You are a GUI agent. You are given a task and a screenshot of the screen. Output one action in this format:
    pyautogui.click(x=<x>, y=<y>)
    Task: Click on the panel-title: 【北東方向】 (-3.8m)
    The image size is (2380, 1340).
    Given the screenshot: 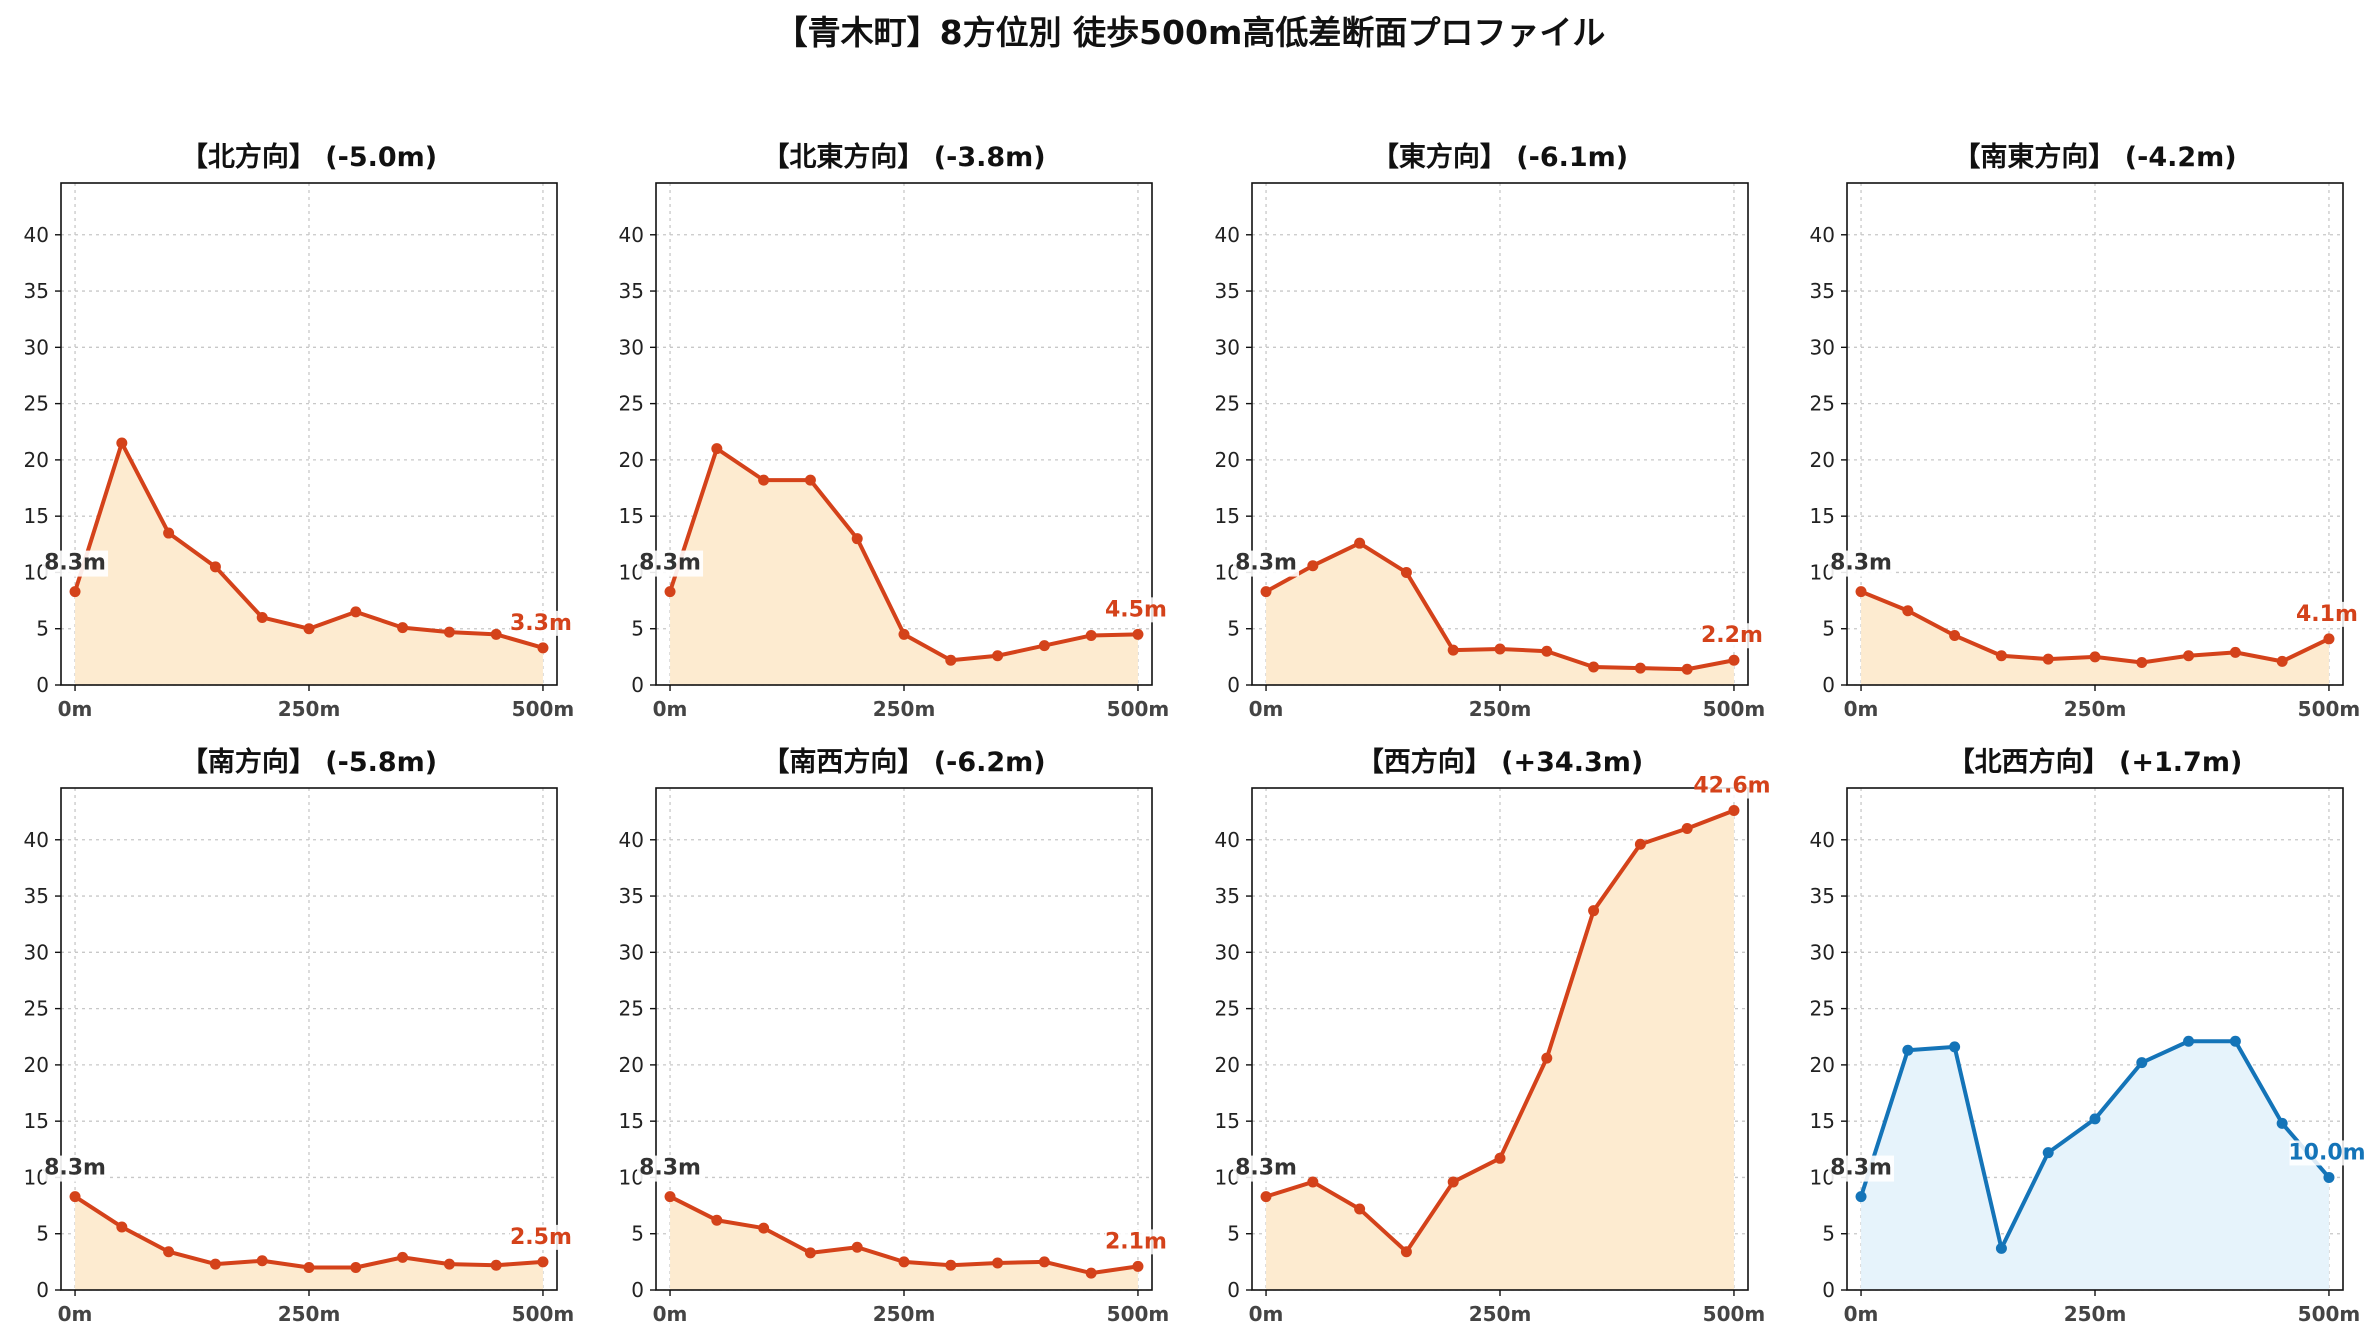 What is the action you would take?
    pyautogui.click(x=903, y=157)
    